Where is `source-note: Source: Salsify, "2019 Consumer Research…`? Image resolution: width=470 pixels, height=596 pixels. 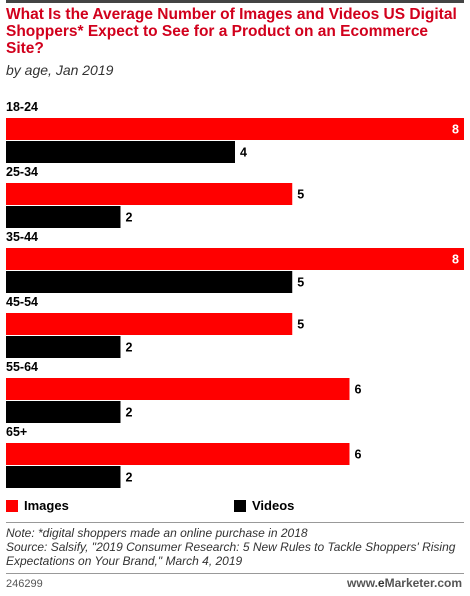
source-note: Source: Salsify, "2019 Consumer Research… is located at coordinates (231, 554).